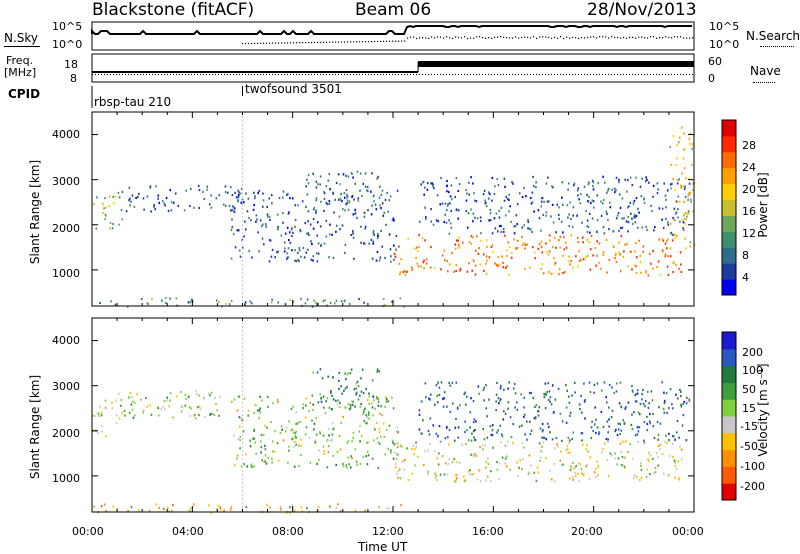  Describe the element at coordinates (393, 10) in the screenshot. I see `beam-title: Beam 06` at that location.